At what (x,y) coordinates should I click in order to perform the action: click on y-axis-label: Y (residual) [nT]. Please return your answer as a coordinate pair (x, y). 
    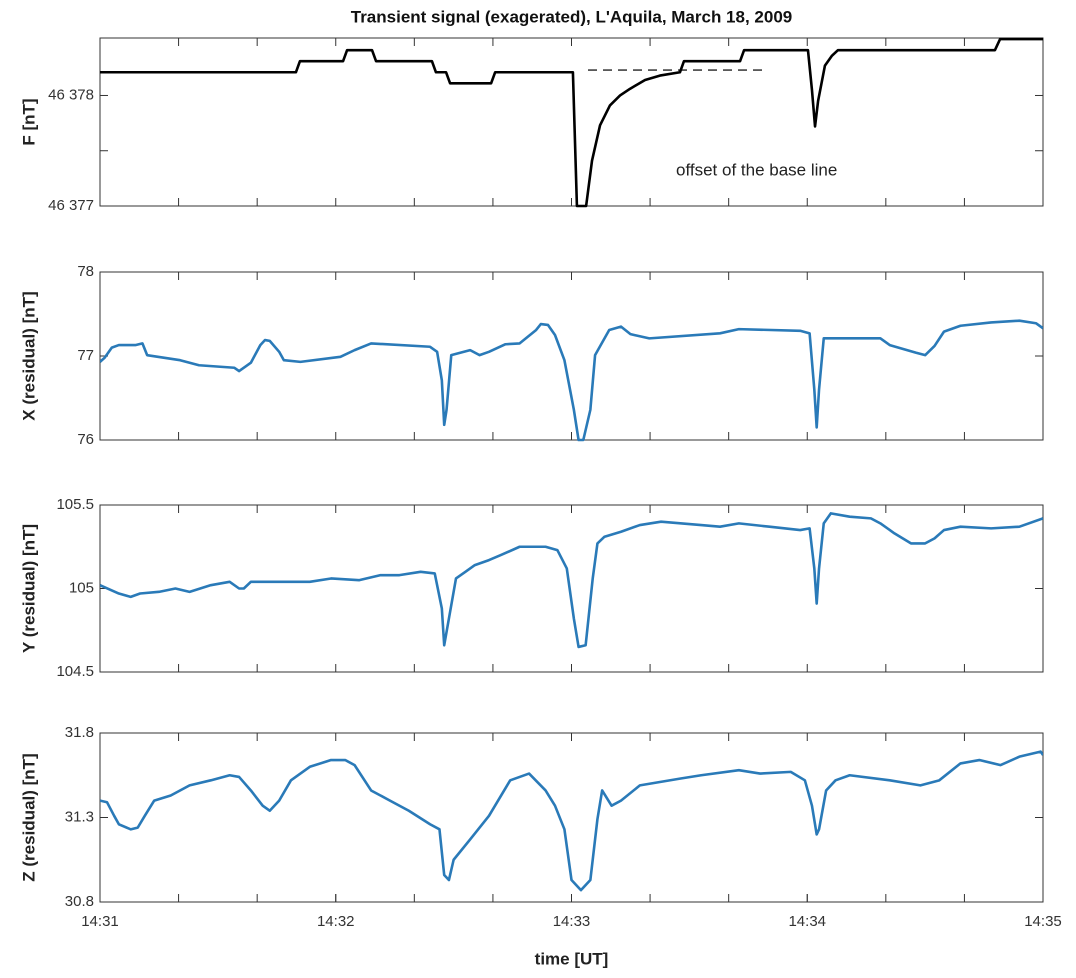
    Looking at the image, I should click on (28, 588).